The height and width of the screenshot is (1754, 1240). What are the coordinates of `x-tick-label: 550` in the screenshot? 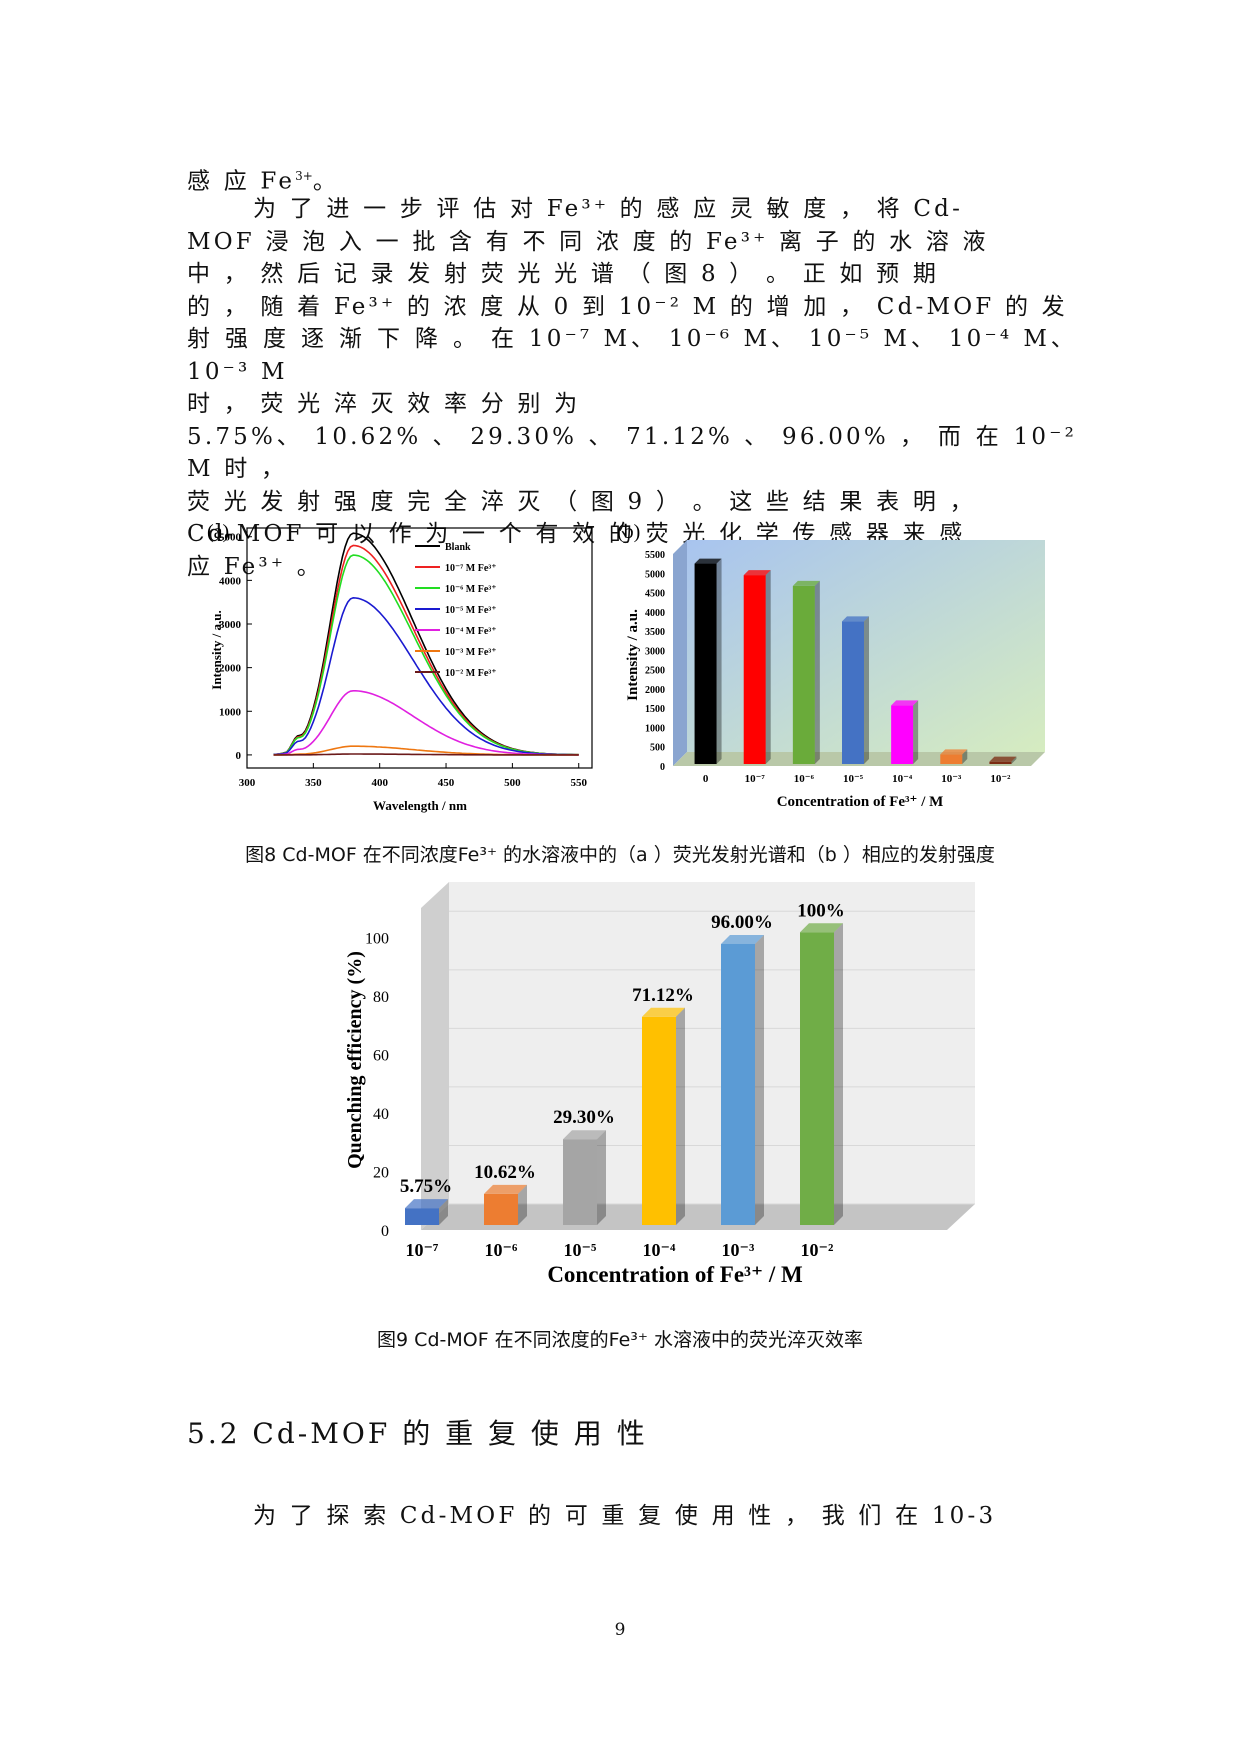 It's located at (578, 783).